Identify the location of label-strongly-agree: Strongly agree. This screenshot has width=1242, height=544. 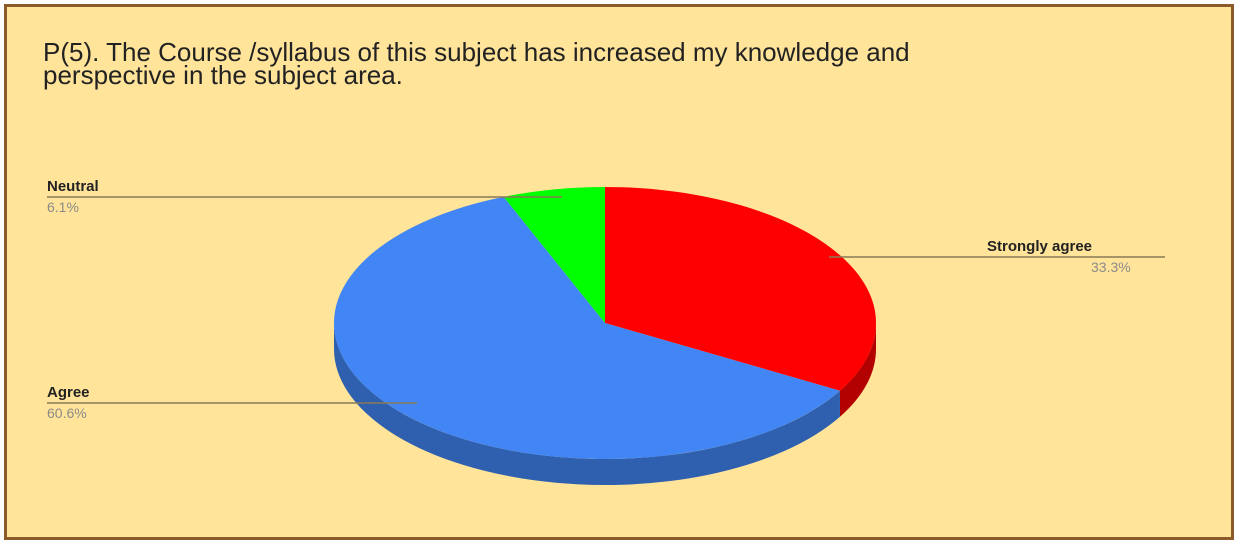
(1040, 246).